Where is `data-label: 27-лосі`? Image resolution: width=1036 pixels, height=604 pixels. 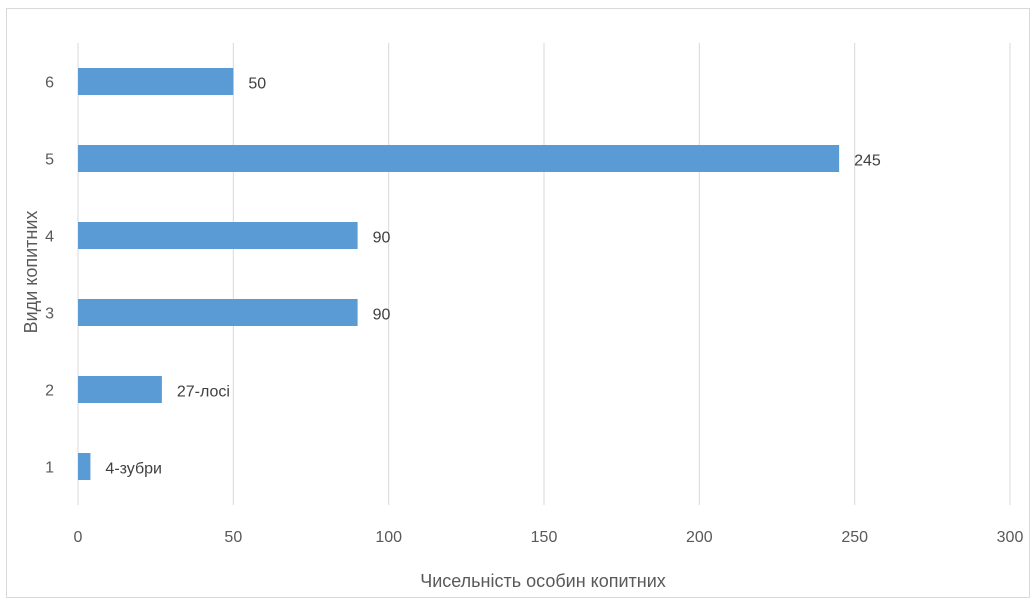
data-label: 27-лосі is located at coordinates (203, 392).